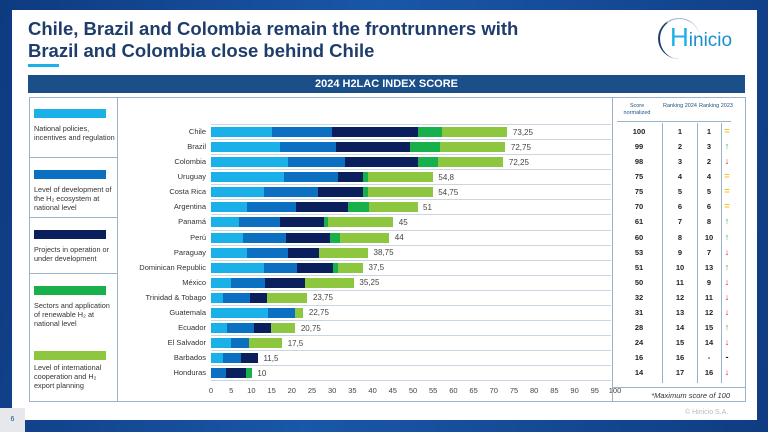  I want to click on score-cell: 24, so click(639, 343).